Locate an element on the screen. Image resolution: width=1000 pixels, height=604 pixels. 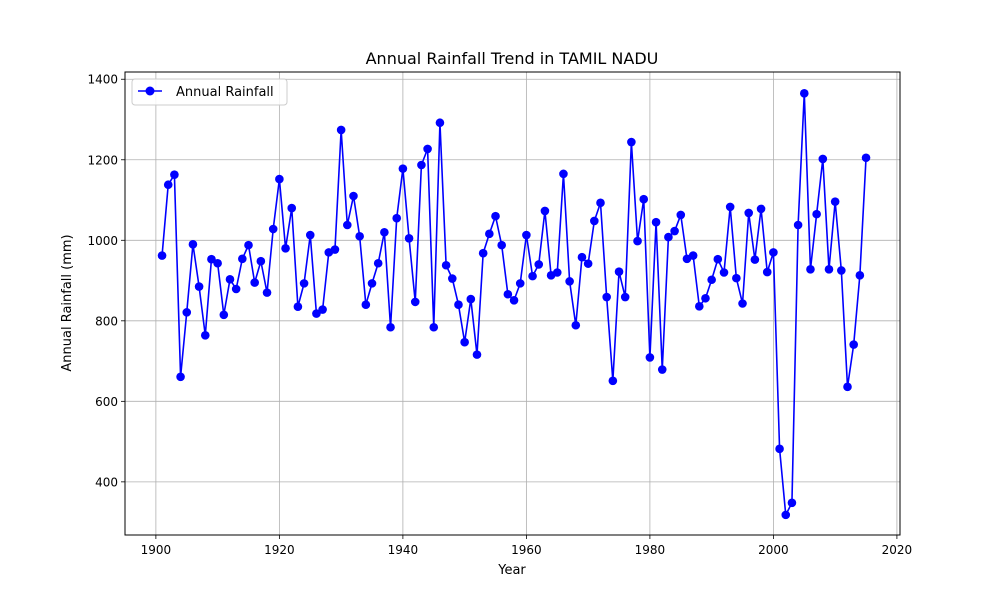
x-tick-label: 1940 is located at coordinates (403, 550).